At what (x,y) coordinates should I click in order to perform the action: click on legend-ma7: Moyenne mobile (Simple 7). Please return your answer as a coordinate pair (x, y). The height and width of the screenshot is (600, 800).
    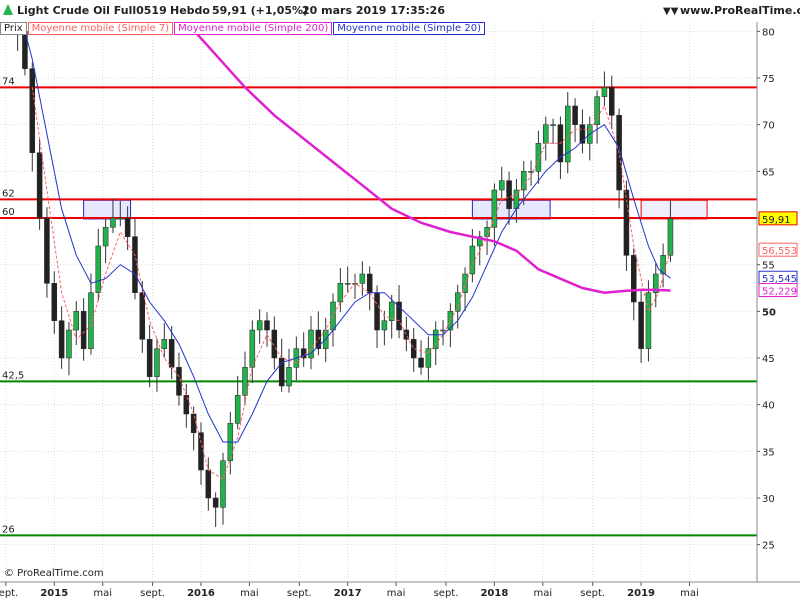
    Looking at the image, I should click on (100, 28).